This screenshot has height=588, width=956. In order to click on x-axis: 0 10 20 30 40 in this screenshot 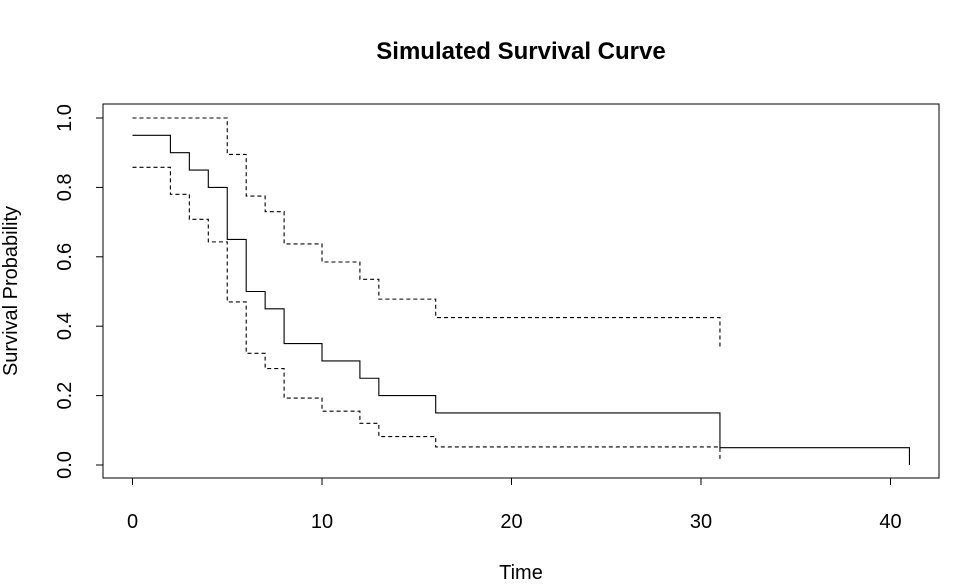, I will do `click(514, 505)`.